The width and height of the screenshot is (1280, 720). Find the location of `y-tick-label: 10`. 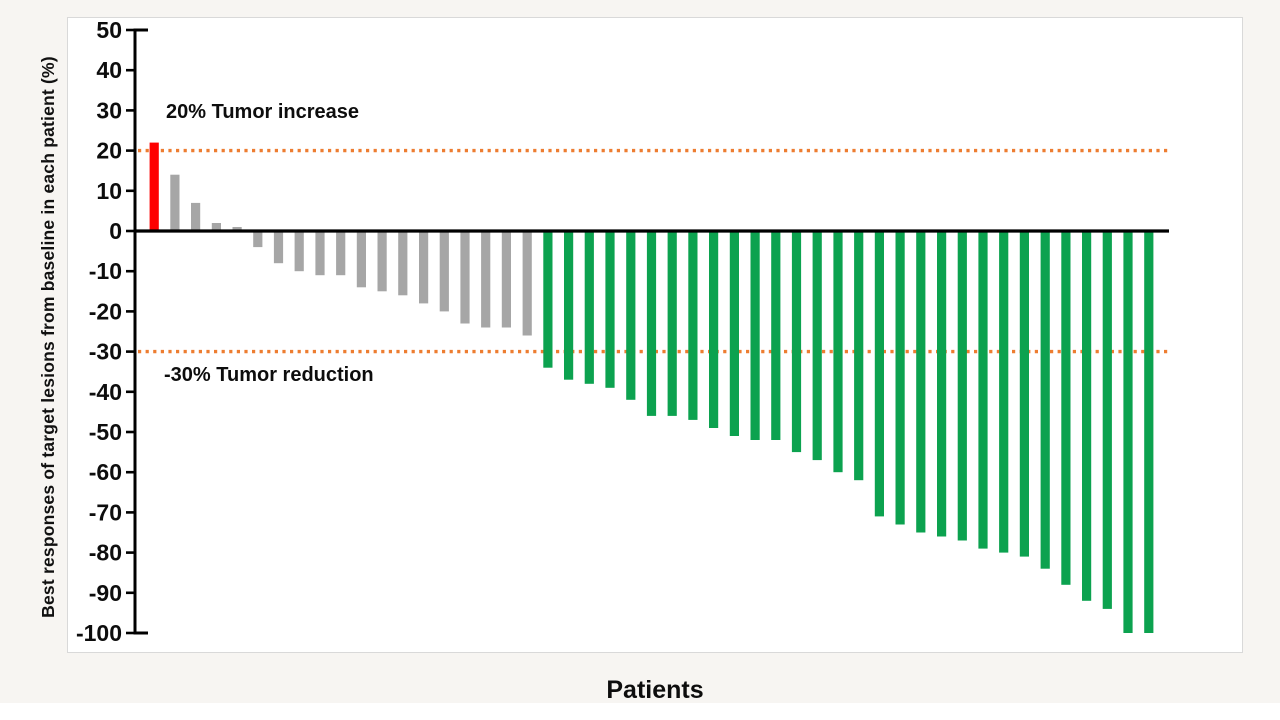

y-tick-label: 10 is located at coordinates (109, 191).